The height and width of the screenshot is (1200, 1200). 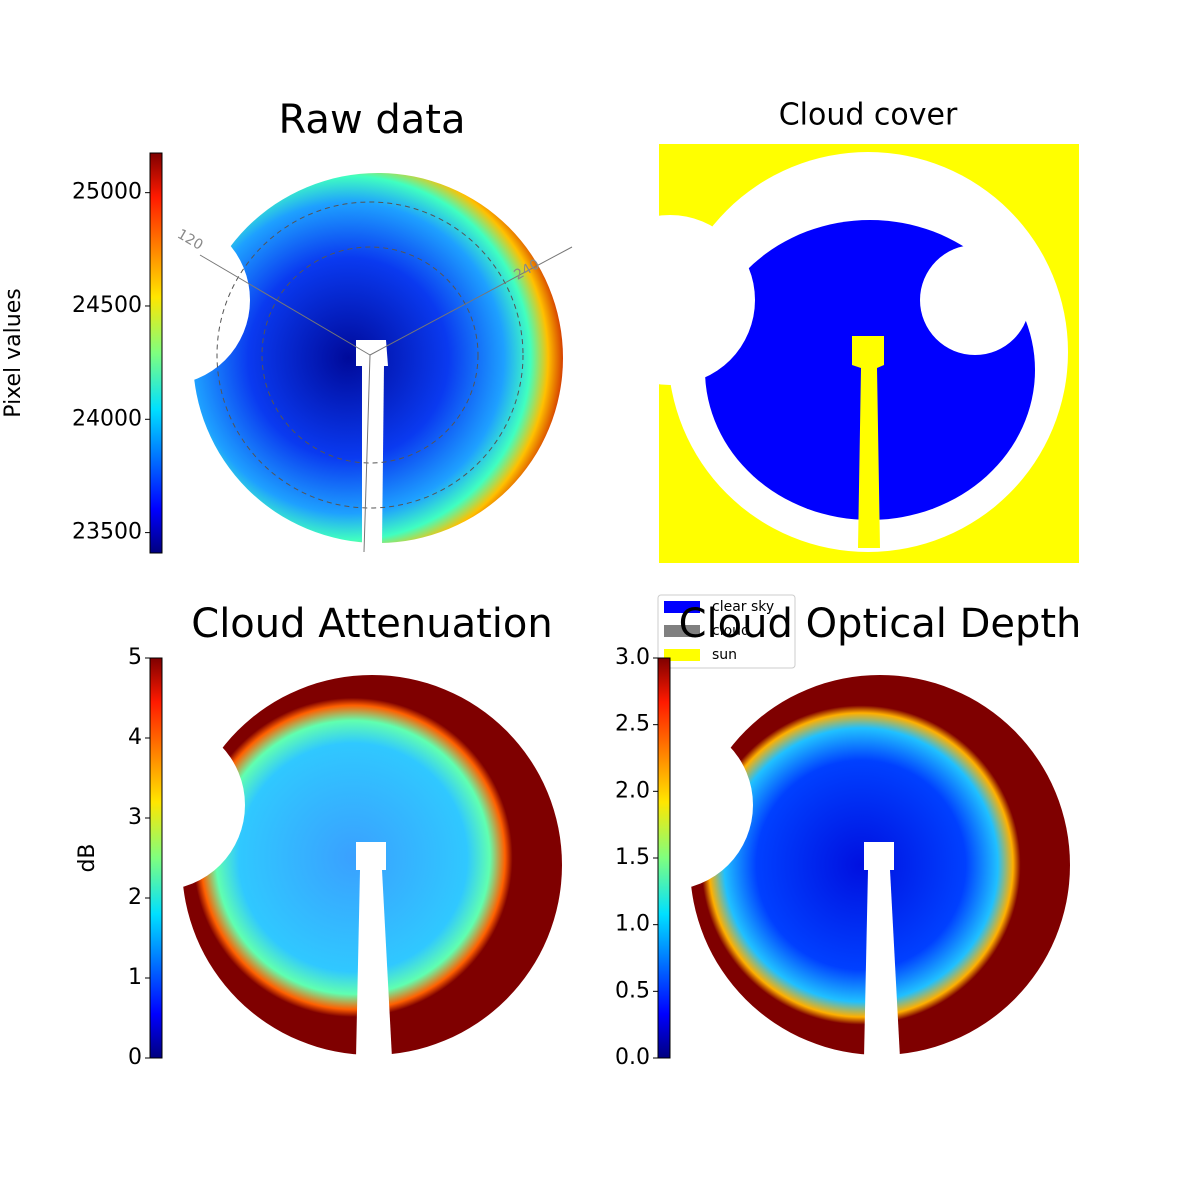 I want to click on colorbar-tick-label: 24000, so click(x=107, y=418).